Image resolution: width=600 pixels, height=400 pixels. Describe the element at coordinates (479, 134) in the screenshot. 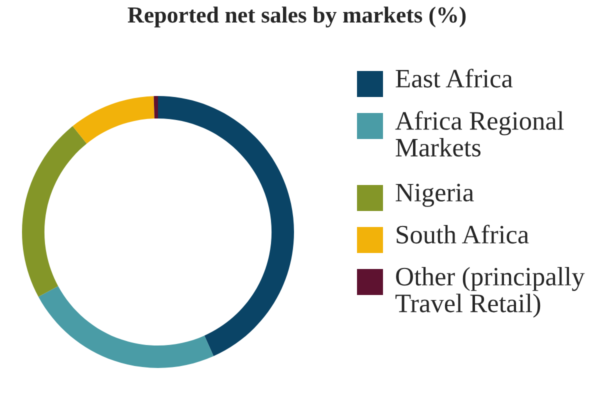

I see `legend-label: Africa Regional Markets` at that location.